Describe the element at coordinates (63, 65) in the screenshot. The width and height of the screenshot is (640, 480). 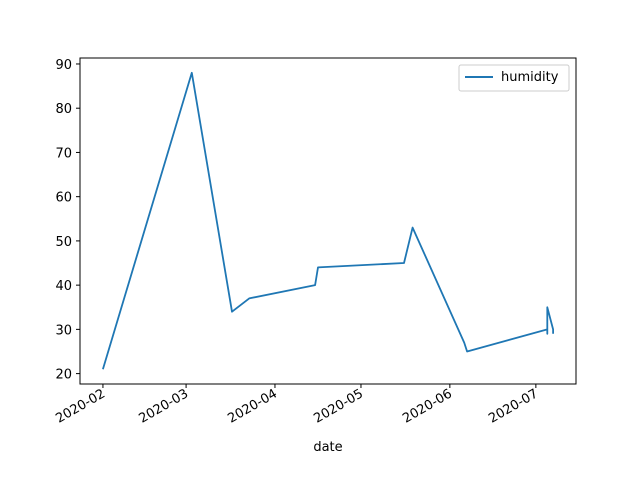
I see `y-tick-label: 90` at that location.